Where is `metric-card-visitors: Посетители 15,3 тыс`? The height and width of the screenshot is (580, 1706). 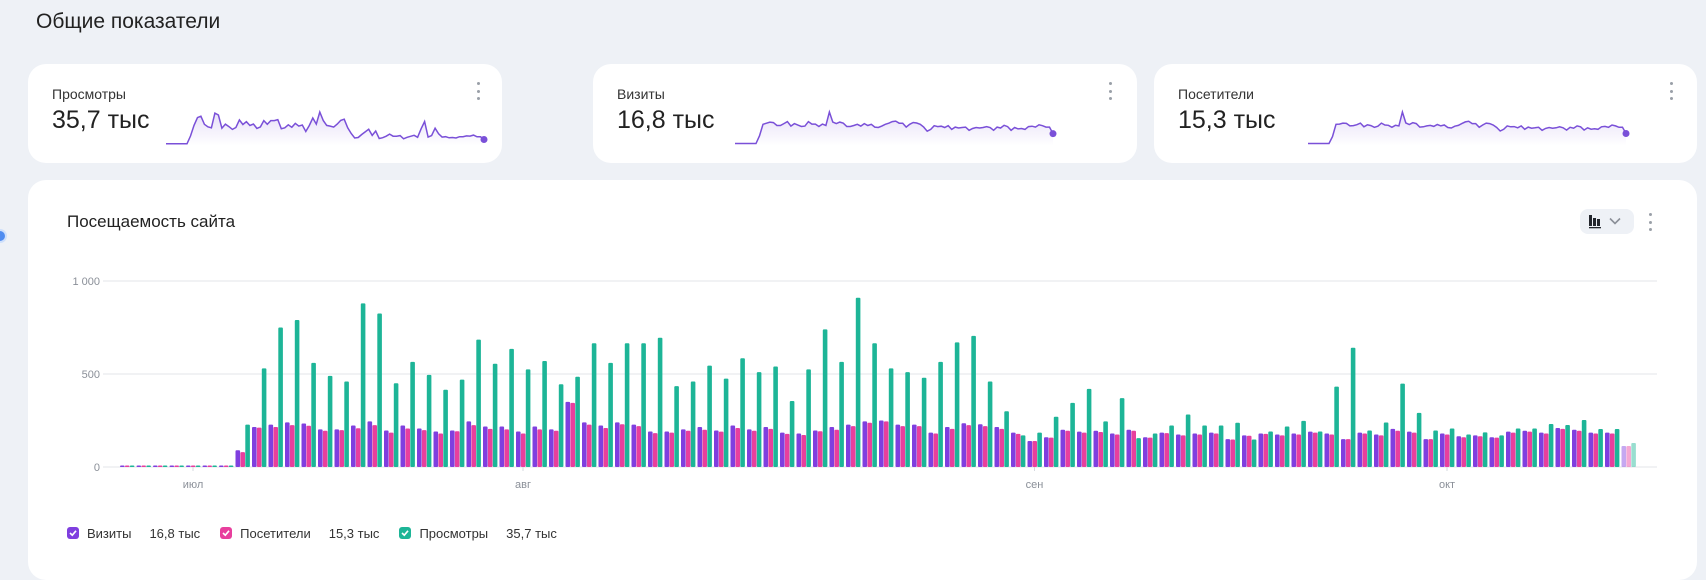
metric-card-visitors: Посетители 15,3 тыс is located at coordinates (1425, 113).